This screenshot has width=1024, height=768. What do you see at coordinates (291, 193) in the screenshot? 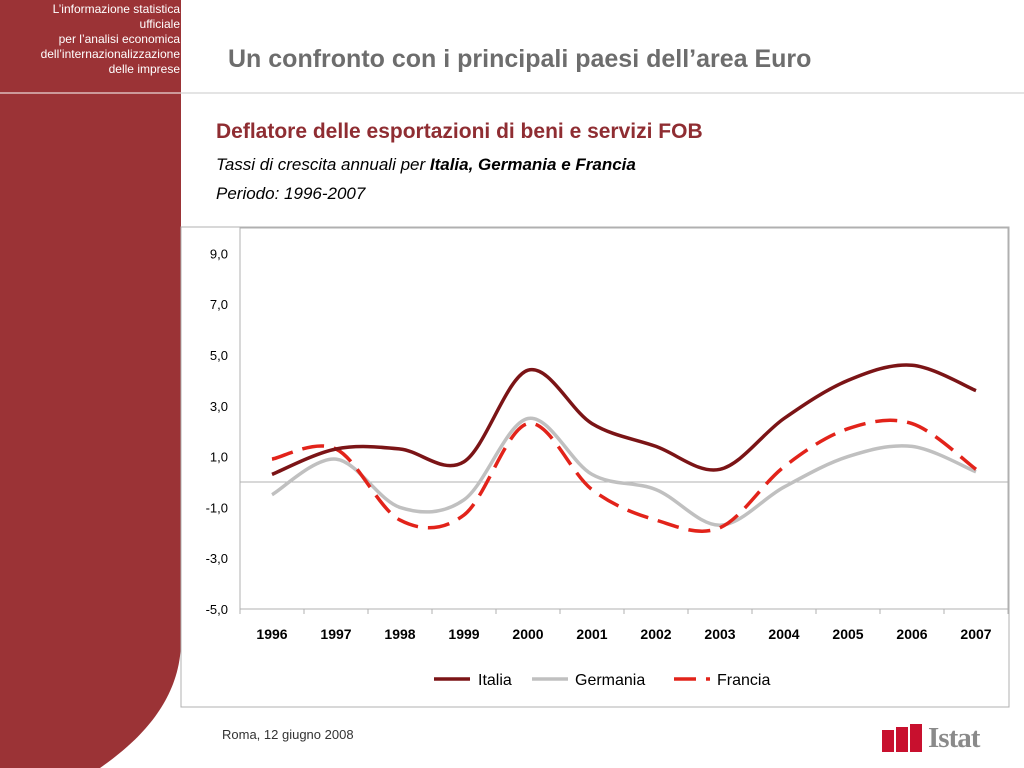
I see `chart-period: Periodo: 1996-2007` at bounding box center [291, 193].